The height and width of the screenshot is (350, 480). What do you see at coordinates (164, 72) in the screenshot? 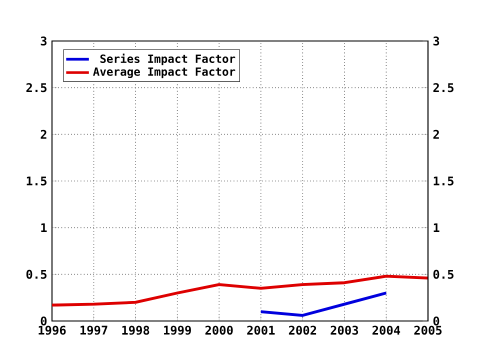
I see `legend-label: Average Impact Factor` at bounding box center [164, 72].